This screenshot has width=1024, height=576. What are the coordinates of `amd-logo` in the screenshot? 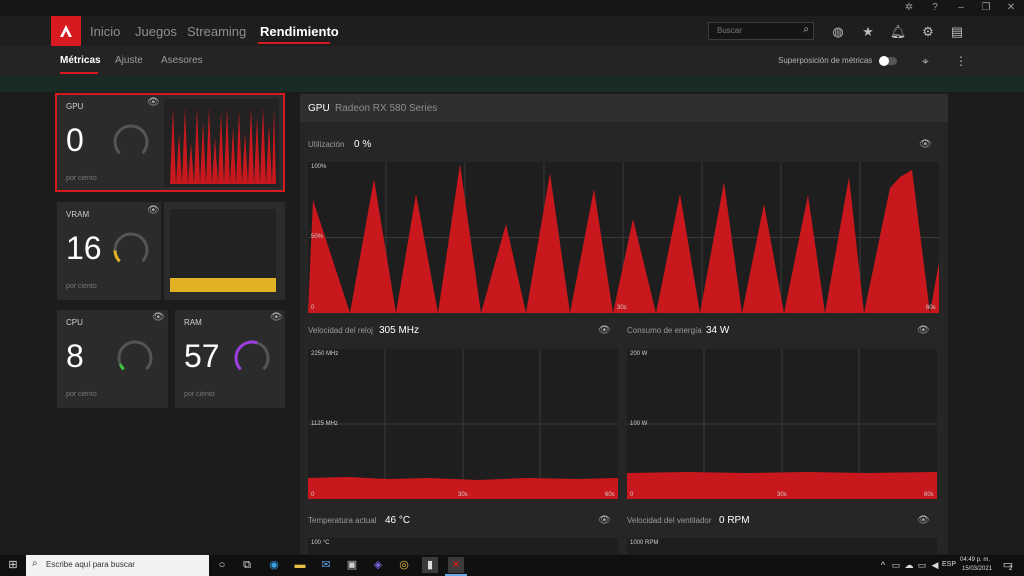 It's located at (66, 31).